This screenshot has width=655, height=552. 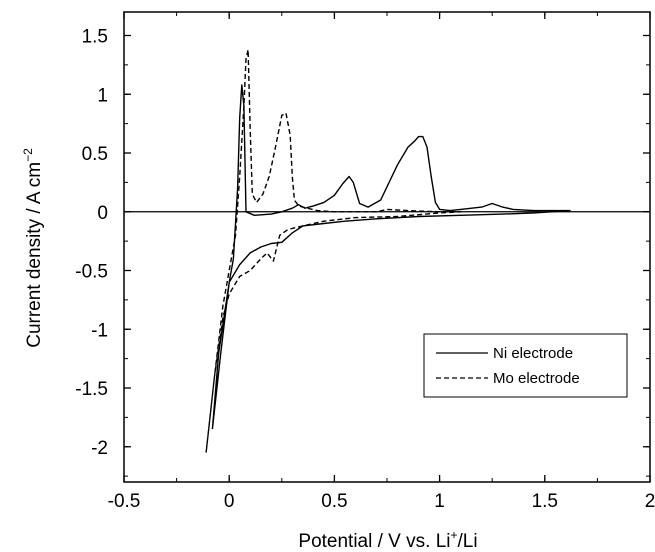 I want to click on legend-label-mo: Mo electrode, so click(x=536, y=378).